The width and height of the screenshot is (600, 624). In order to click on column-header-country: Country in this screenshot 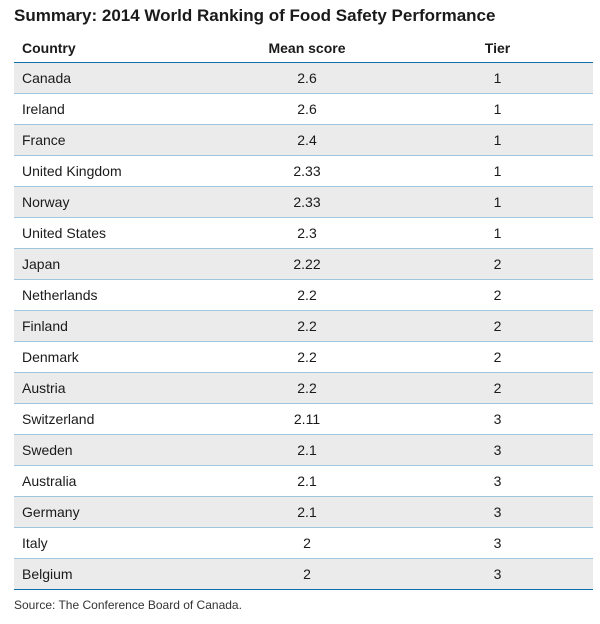, I will do `click(113, 48)`.